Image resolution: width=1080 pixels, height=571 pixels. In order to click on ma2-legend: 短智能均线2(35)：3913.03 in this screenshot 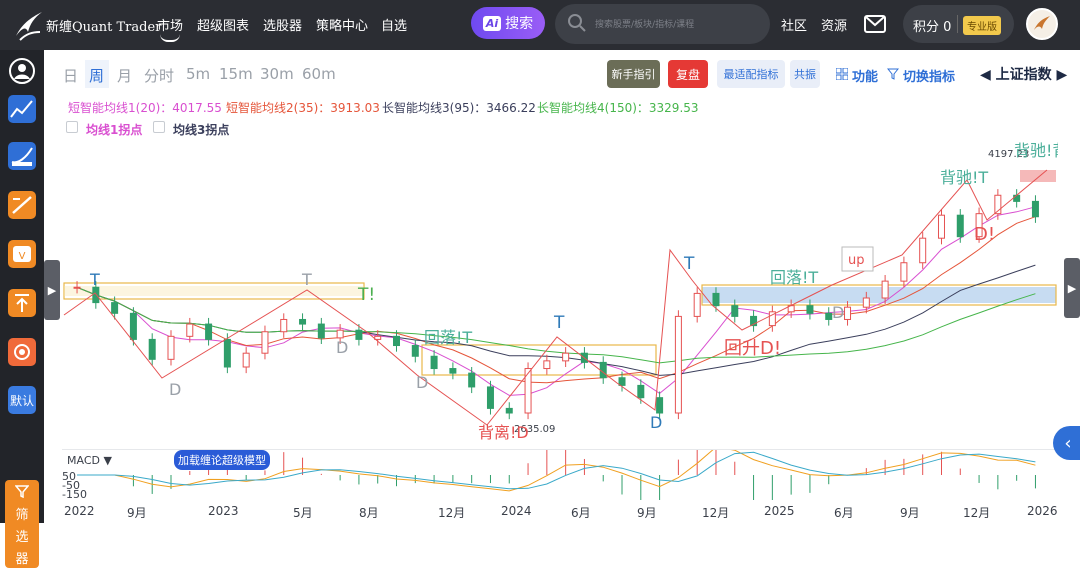, I will do `click(303, 107)`.